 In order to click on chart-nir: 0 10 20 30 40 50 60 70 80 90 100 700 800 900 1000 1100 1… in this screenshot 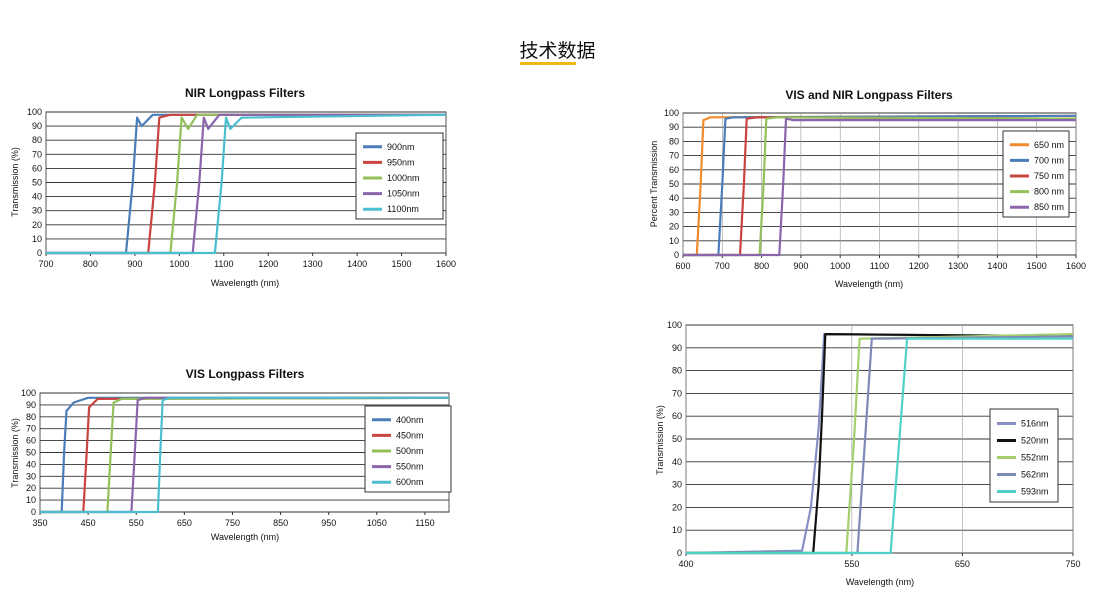, I will do `click(233, 187)`.